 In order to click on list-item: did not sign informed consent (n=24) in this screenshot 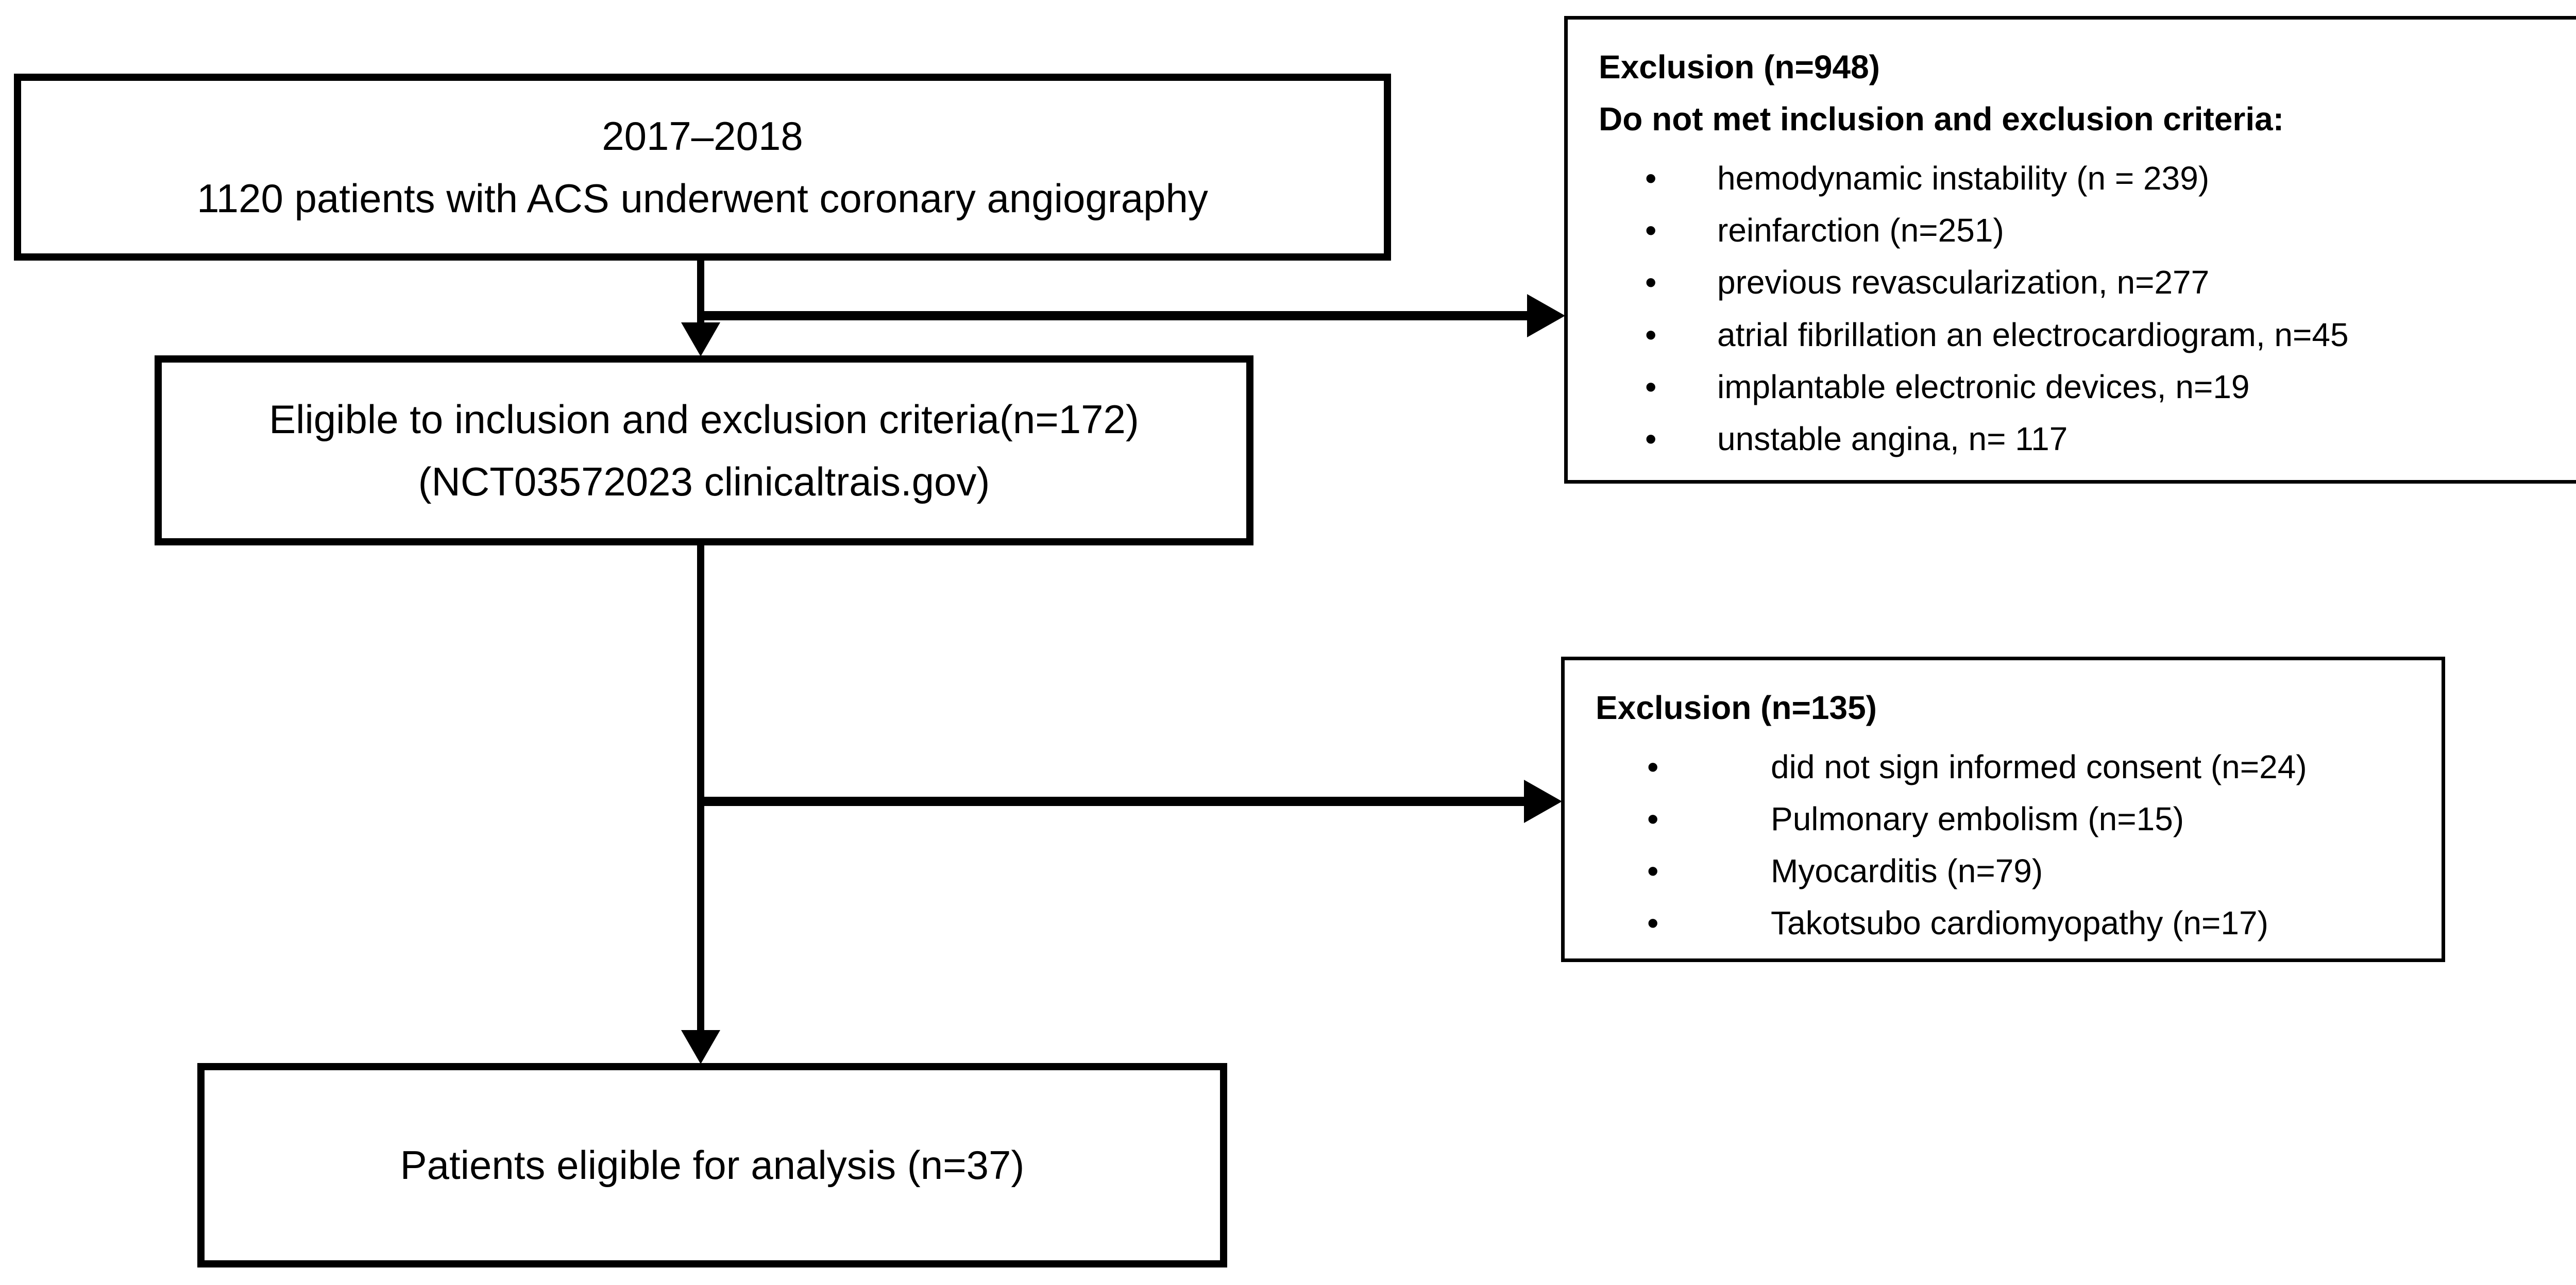, I will do `click(2029, 767)`.